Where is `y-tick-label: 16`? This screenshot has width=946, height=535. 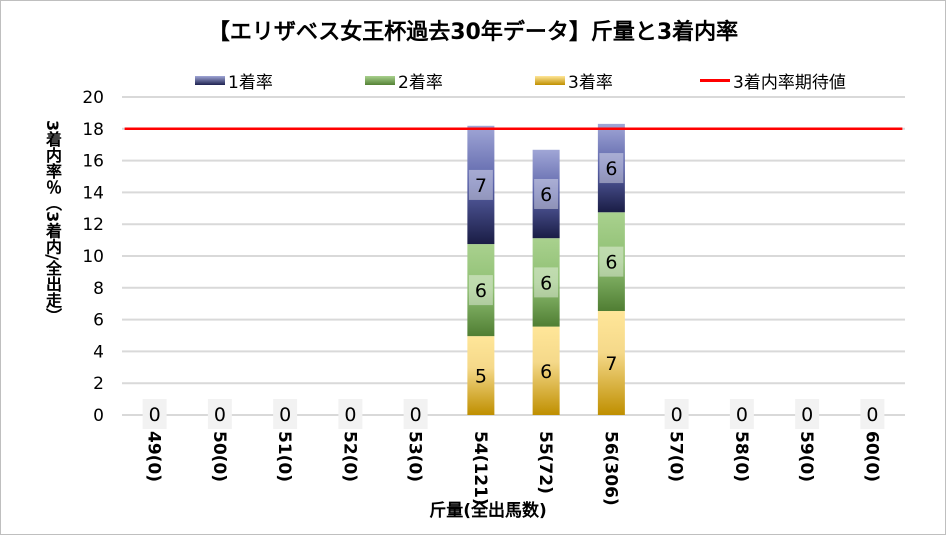
y-tick-label: 16 is located at coordinates (93, 162).